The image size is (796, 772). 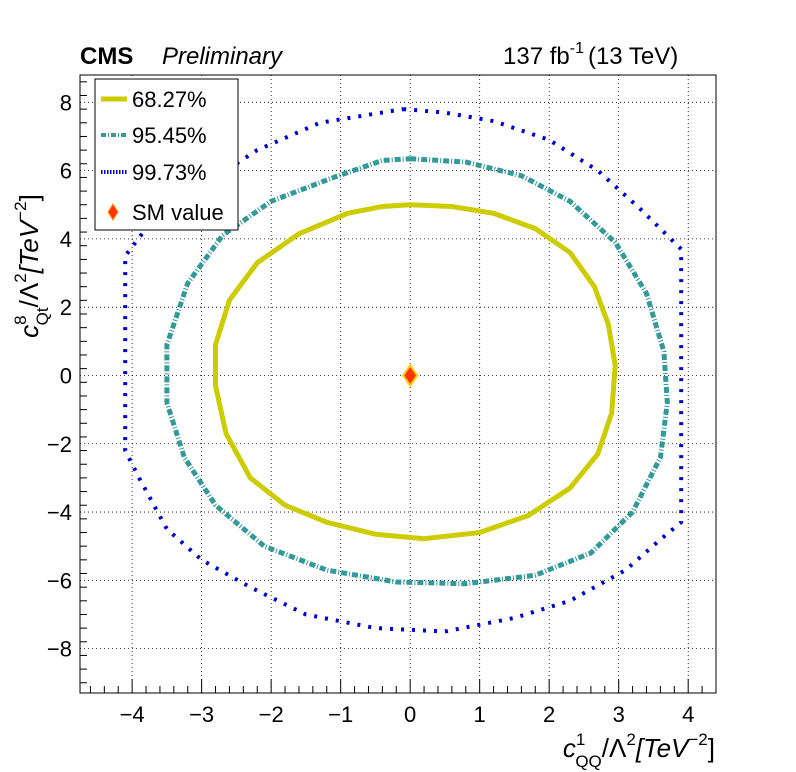 What do you see at coordinates (59, 649) in the screenshot?
I see `y-tick-label: −8` at bounding box center [59, 649].